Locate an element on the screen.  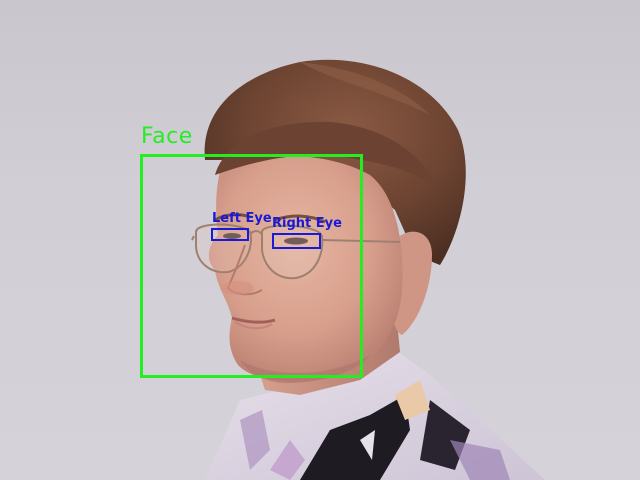
eyebrow-right is located at coordinates (300, 219).